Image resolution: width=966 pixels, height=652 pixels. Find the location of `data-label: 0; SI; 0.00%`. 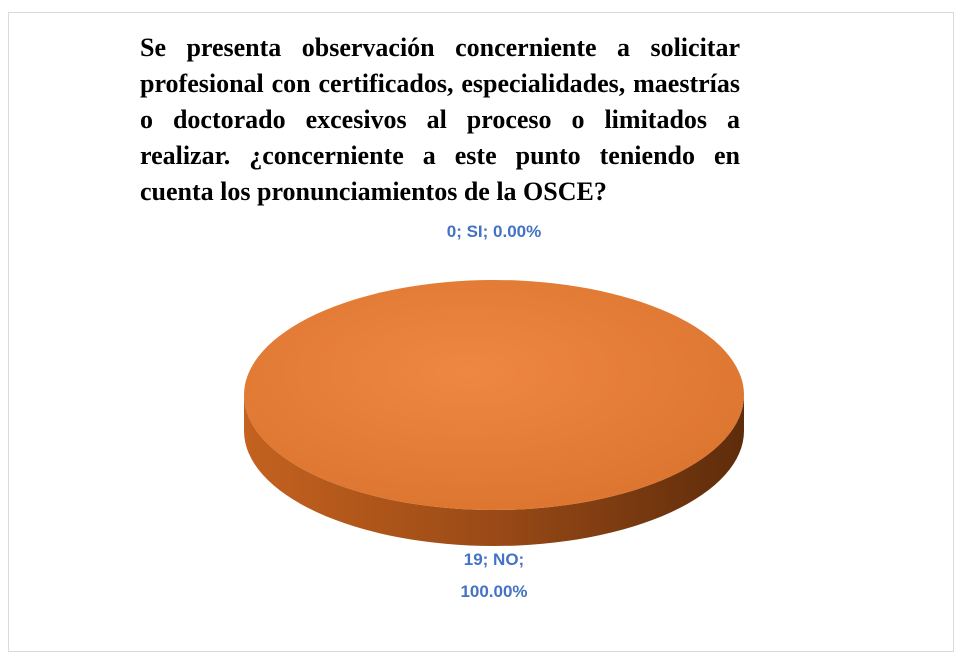

data-label: 0; SI; 0.00% is located at coordinates (494, 231).